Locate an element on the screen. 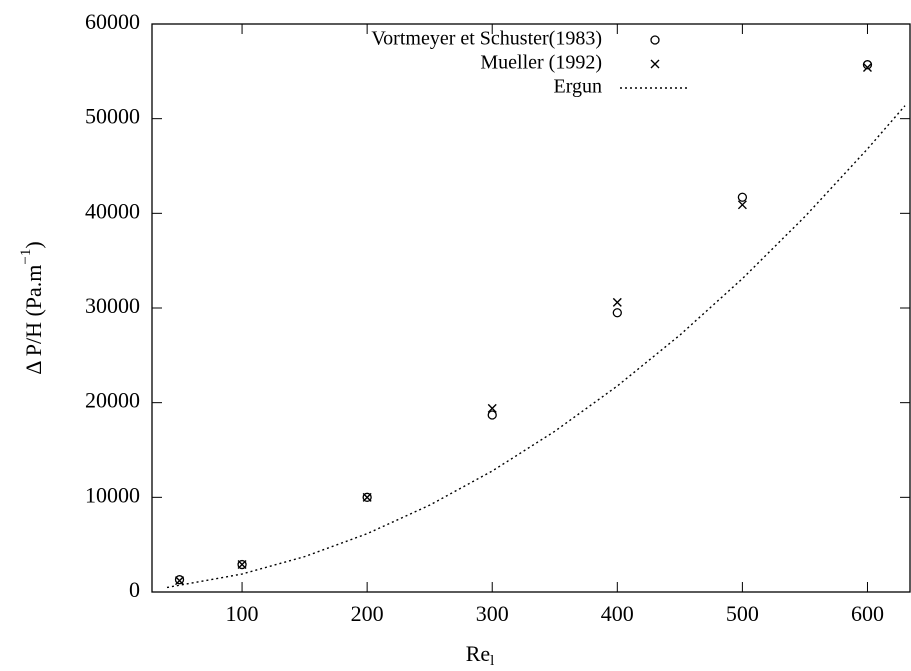 This screenshot has height=671, width=911. legend-label: Mueller (1992) is located at coordinates (541, 63).